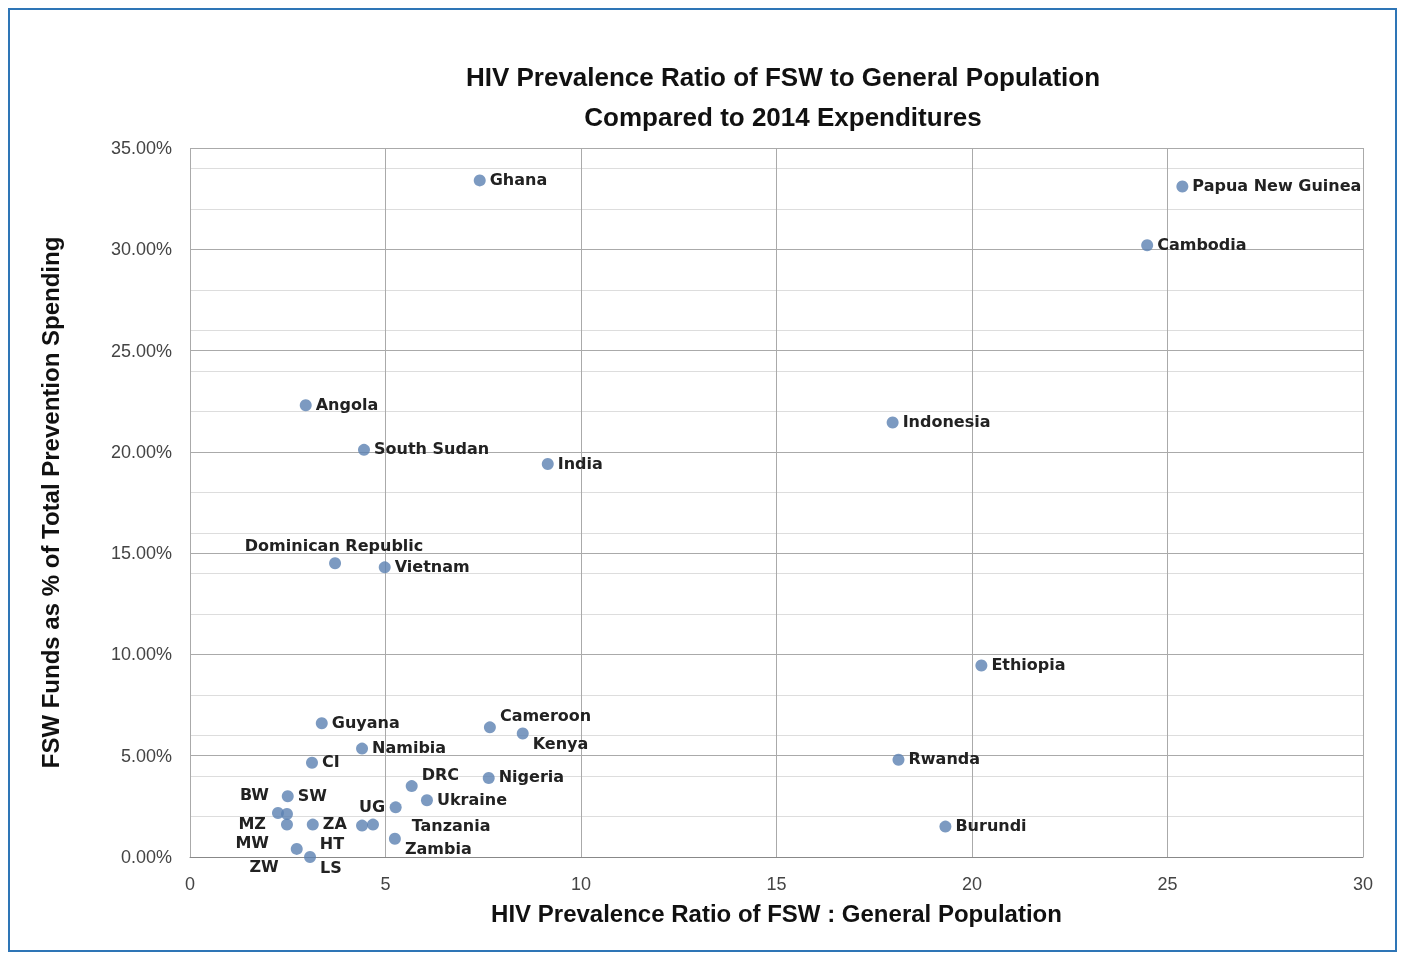 This screenshot has width=1405, height=960. I want to click on annotation: Namibia, so click(409, 748).